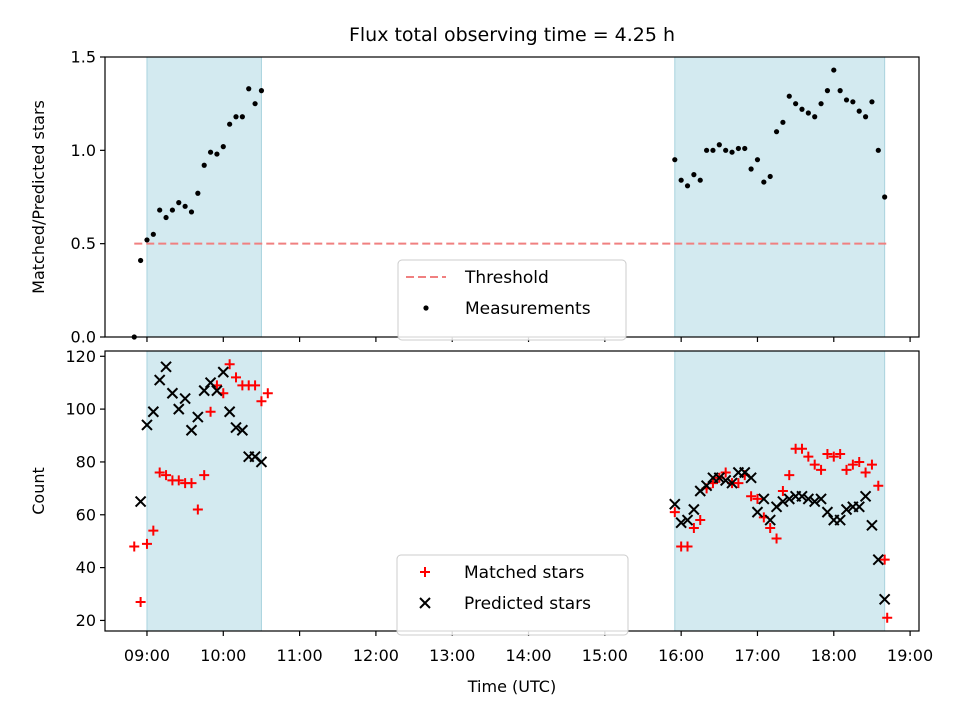 The image size is (960, 720). What do you see at coordinates (86, 514) in the screenshot?
I see `y-tick-label: 60` at bounding box center [86, 514].